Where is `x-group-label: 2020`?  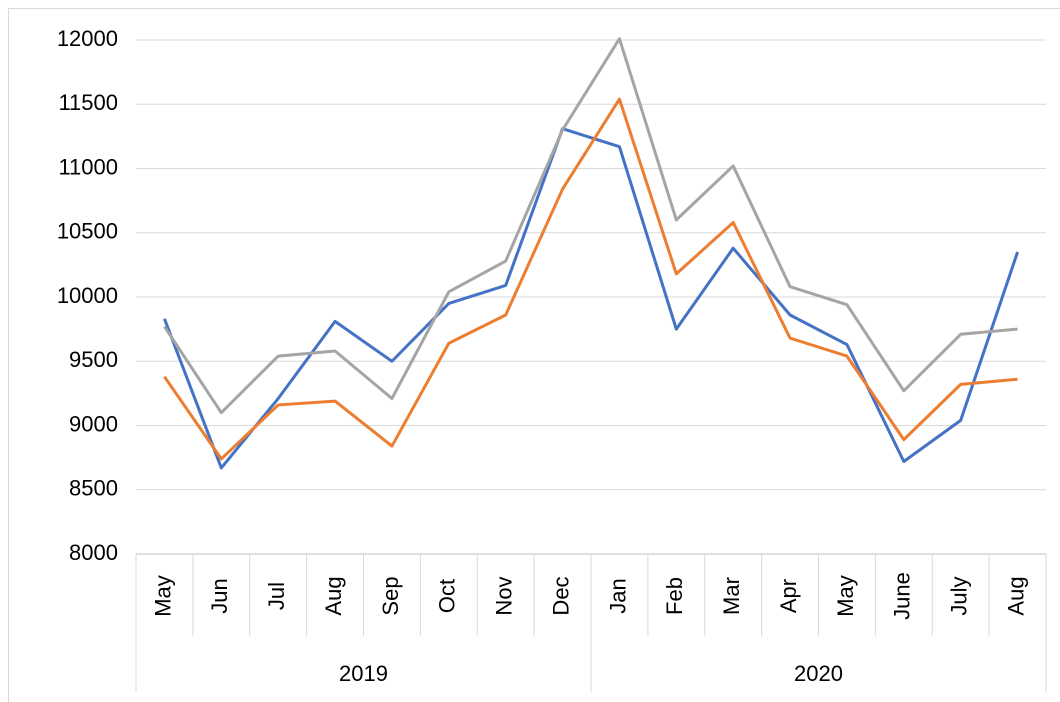
x-group-label: 2020 is located at coordinates (818, 673).